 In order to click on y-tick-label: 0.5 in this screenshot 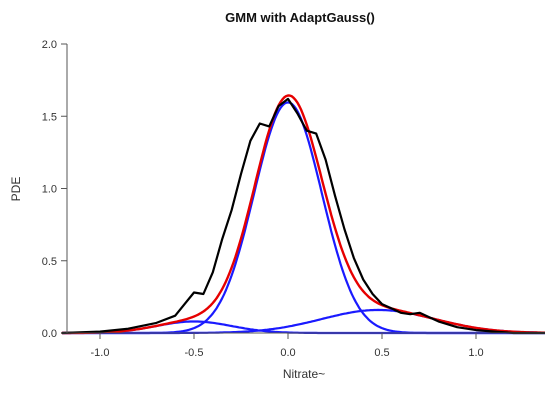, I will do `click(49, 262)`.